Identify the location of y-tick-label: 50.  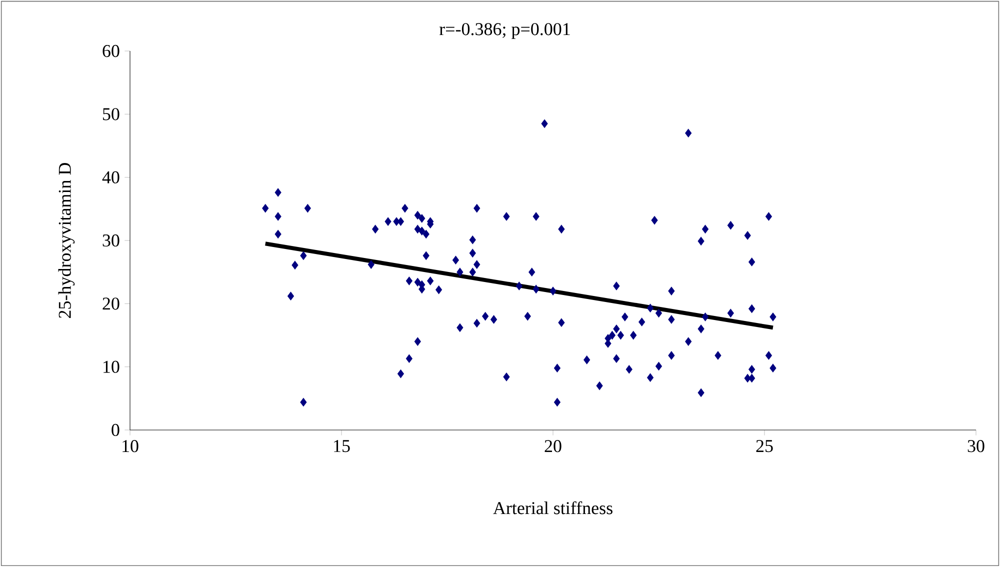
(111, 114).